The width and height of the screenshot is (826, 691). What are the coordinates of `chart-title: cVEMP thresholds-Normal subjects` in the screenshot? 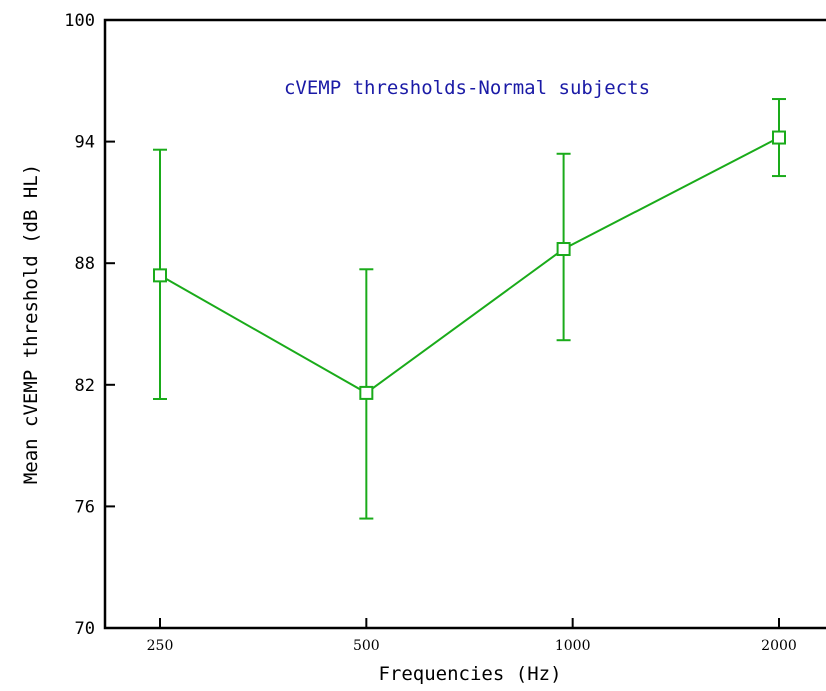 It's located at (467, 88).